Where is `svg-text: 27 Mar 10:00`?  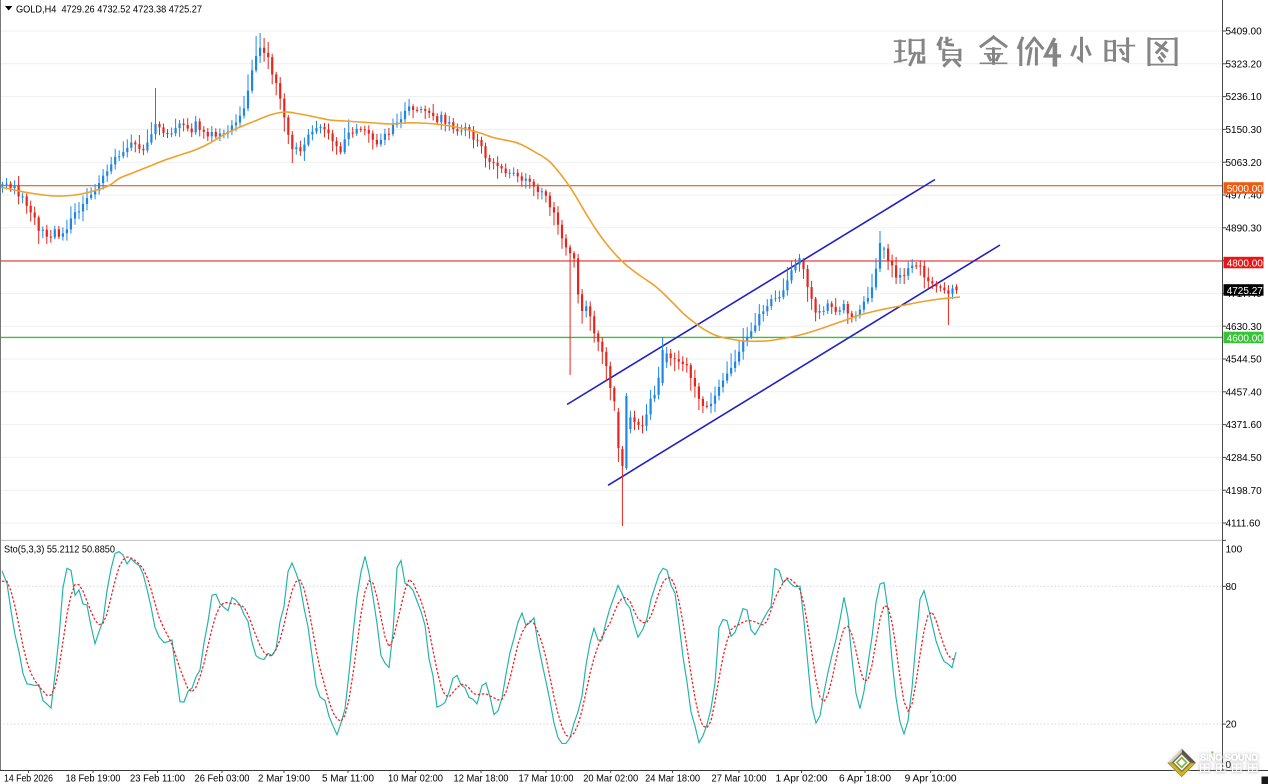
svg-text: 27 Mar 10:00 is located at coordinates (739, 779).